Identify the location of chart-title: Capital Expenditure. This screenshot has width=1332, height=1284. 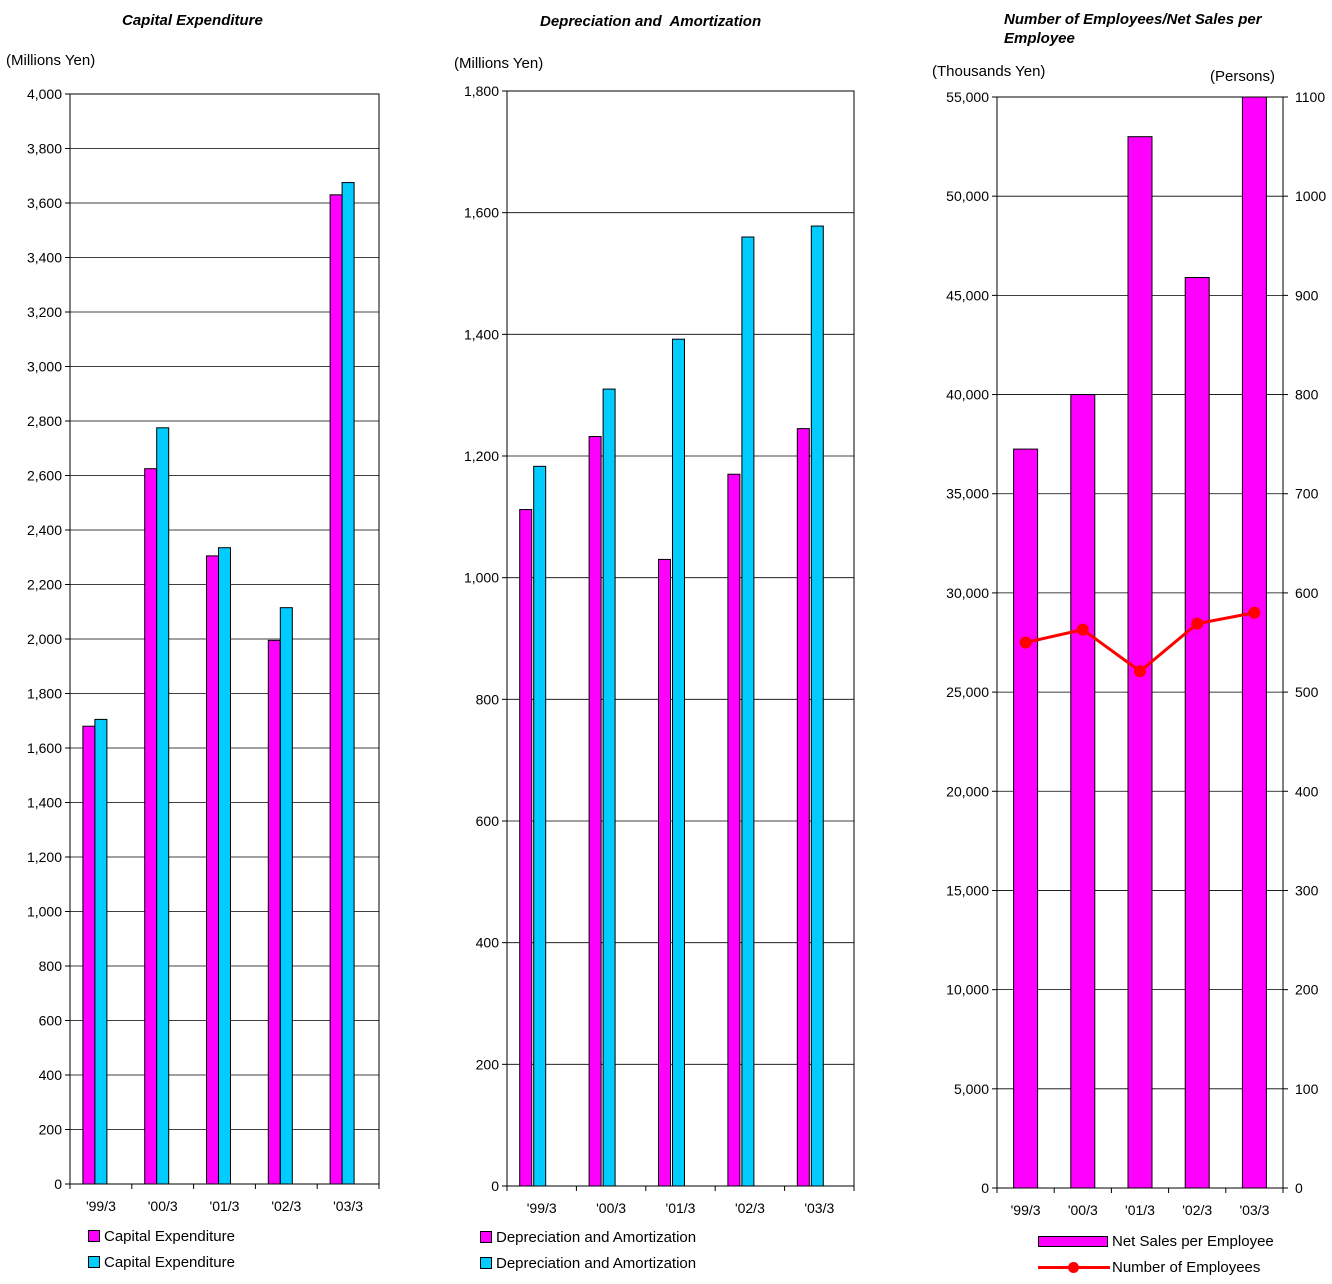
(192, 20).